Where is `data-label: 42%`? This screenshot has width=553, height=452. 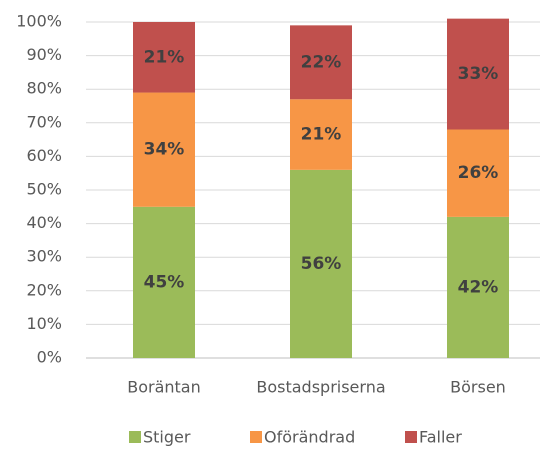
data-label: 42% is located at coordinates (478, 287).